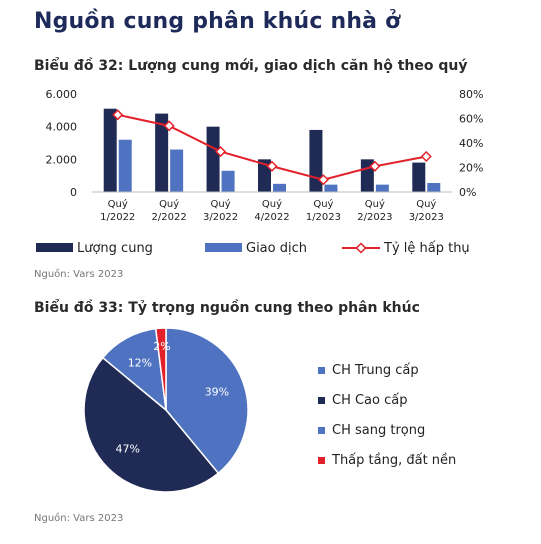 The width and height of the screenshot is (541, 544). Describe the element at coordinates (117, 217) in the screenshot. I see `x-tick-label-line2: 1/2022` at that location.